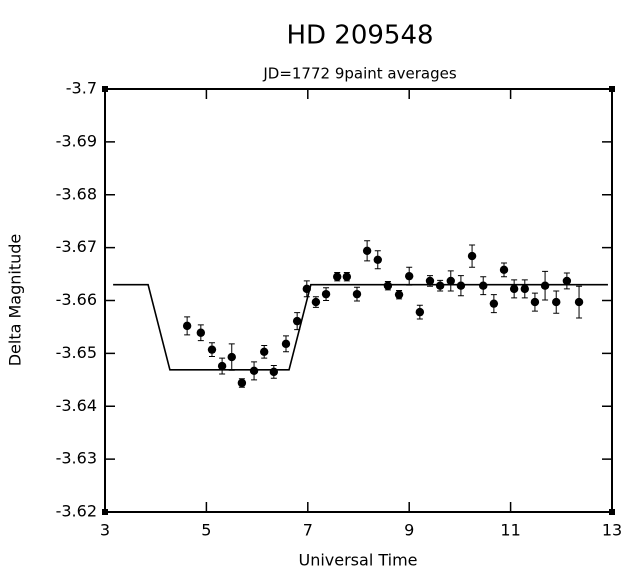 This screenshot has width=644, height=588. What do you see at coordinates (359, 74) in the screenshot?
I see `chart-subtitle: JD=1772 9paint averages` at bounding box center [359, 74].